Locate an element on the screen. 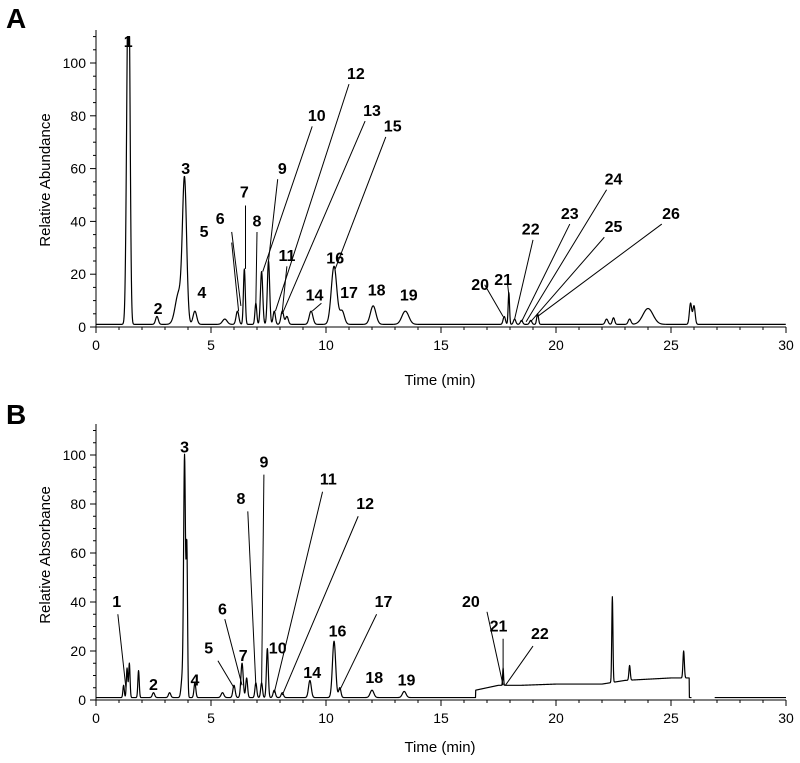 This screenshot has height=763, width=800. pb-y-tick-label: 0 is located at coordinates (82, 700).